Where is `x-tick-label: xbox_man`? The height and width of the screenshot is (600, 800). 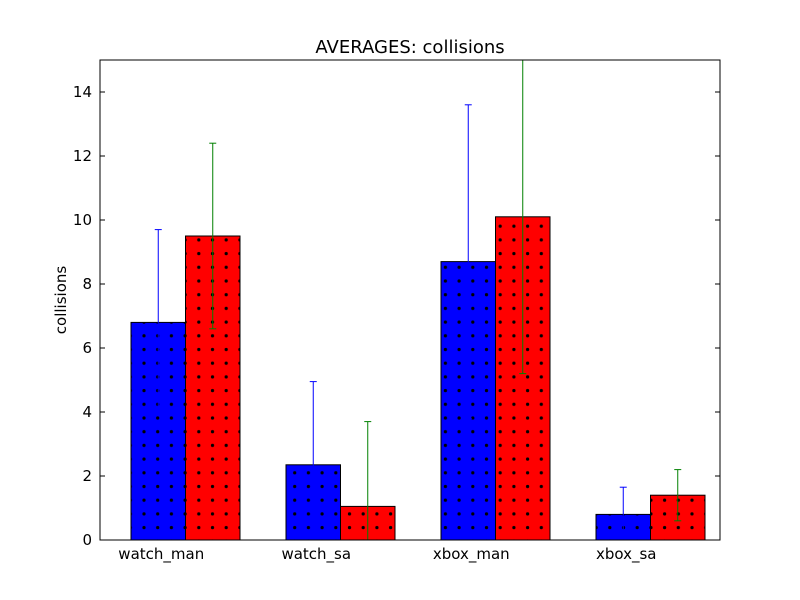 x-tick-label: xbox_man is located at coordinates (471, 554).